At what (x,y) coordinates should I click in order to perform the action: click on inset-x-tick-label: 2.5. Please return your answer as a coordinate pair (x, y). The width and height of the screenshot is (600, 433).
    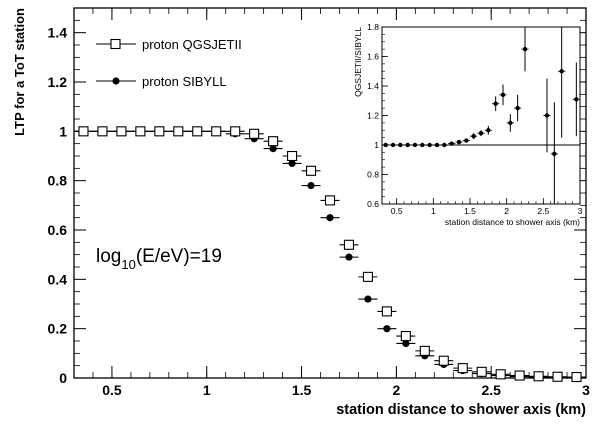
    Looking at the image, I should click on (543, 211).